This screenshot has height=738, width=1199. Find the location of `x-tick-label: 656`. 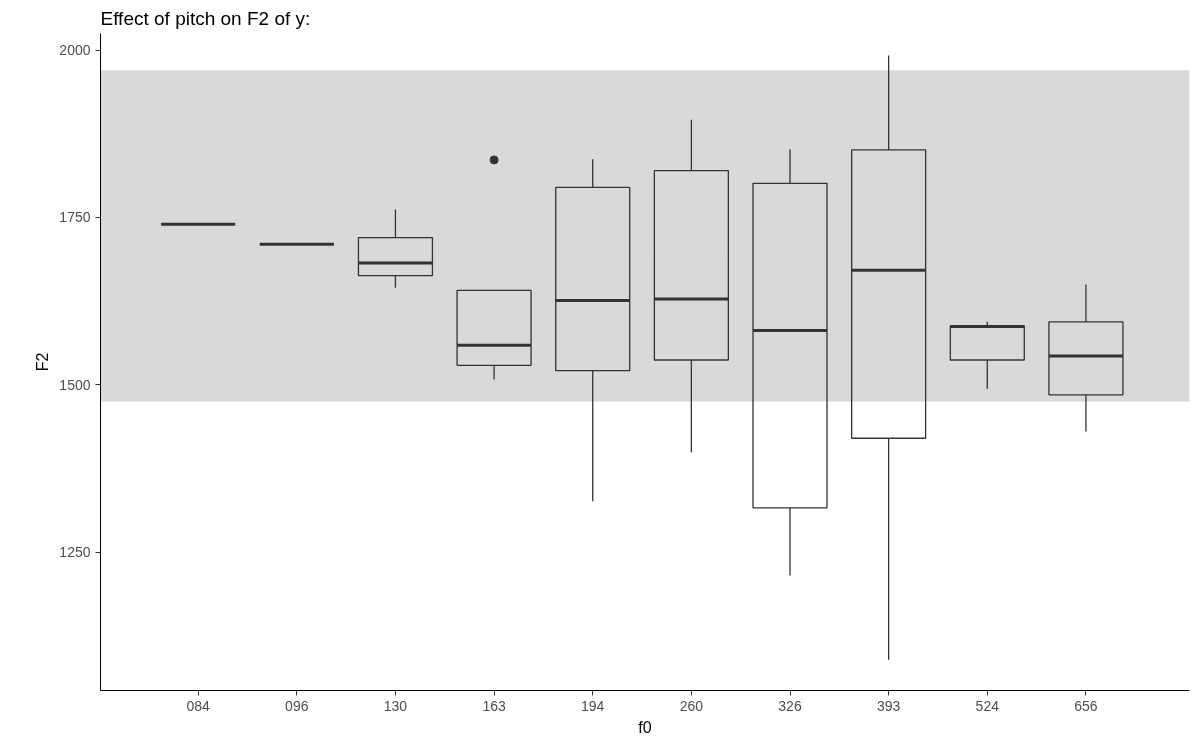

x-tick-label: 656 is located at coordinates (1086, 705).